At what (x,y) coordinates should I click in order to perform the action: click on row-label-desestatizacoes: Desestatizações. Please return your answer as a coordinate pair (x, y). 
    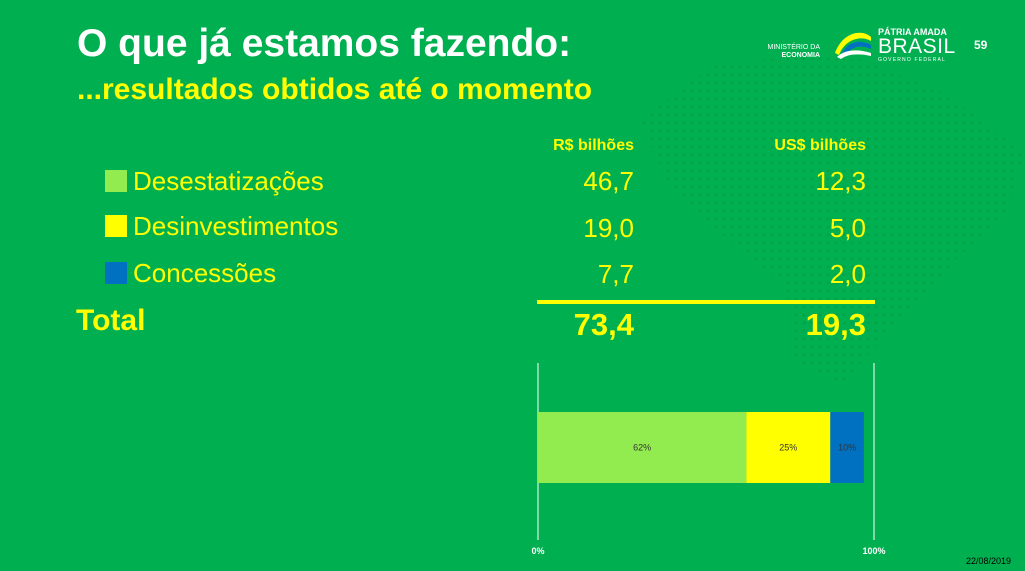
    Looking at the image, I should click on (214, 181).